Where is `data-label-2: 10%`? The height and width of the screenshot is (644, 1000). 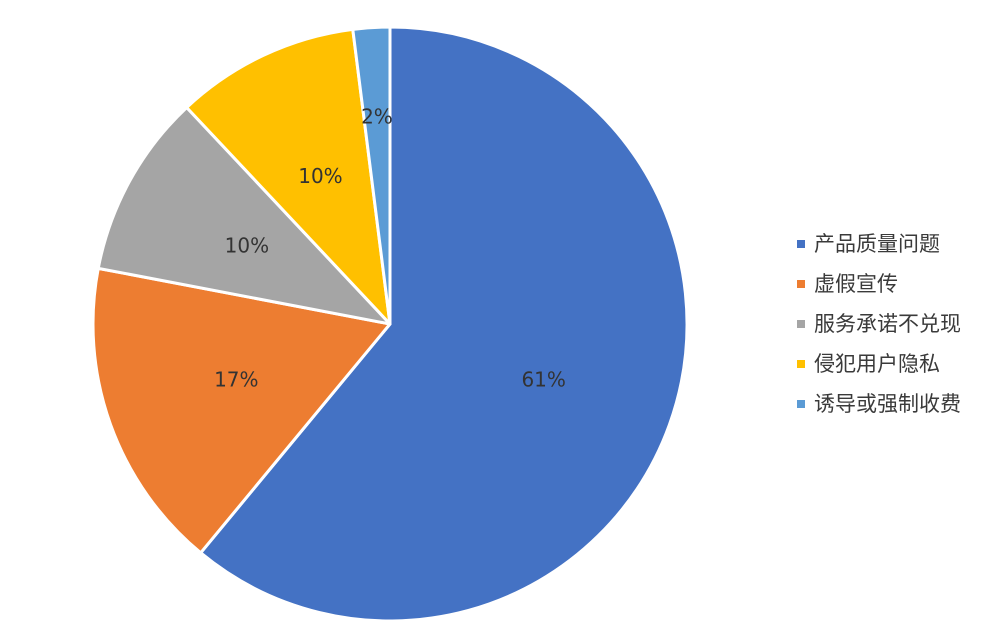
data-label-2: 10% is located at coordinates (247, 245).